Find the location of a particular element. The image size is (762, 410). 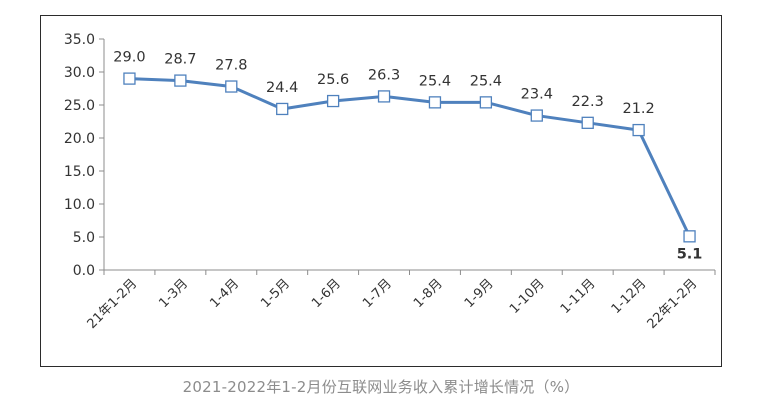

x-tick-label: 22年1-2月 is located at coordinates (673, 304).